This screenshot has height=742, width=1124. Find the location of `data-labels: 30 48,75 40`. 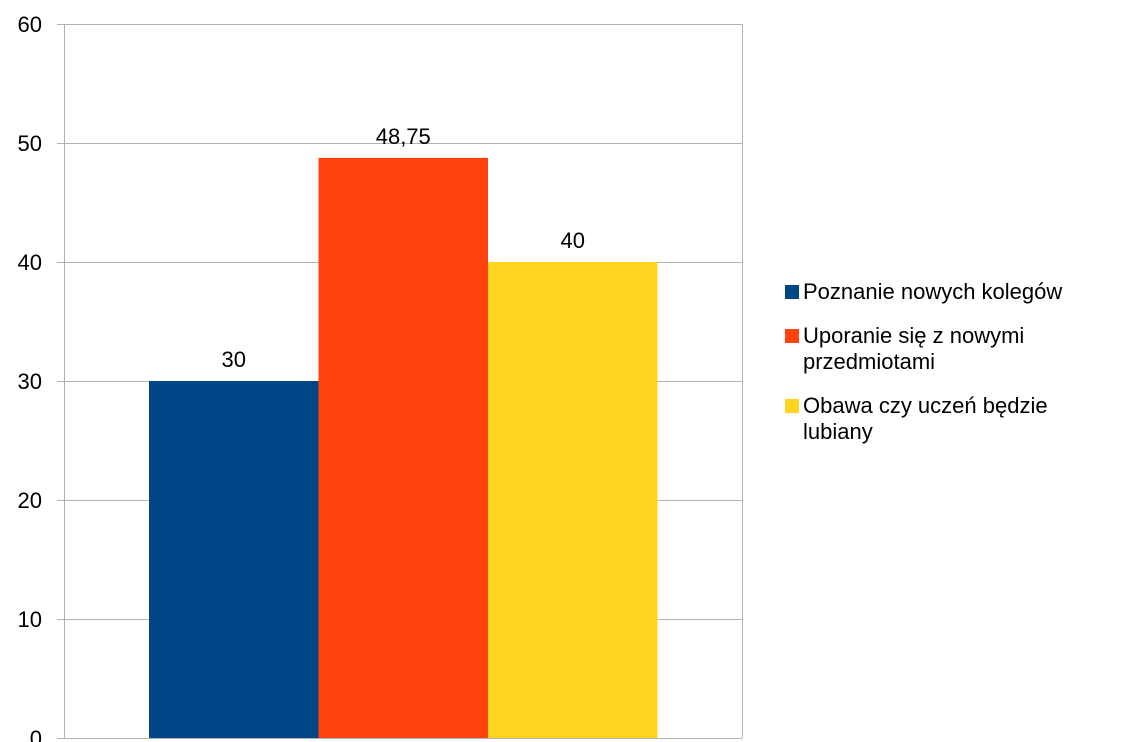

data-labels: 30 48,75 40 is located at coordinates (403, 248).